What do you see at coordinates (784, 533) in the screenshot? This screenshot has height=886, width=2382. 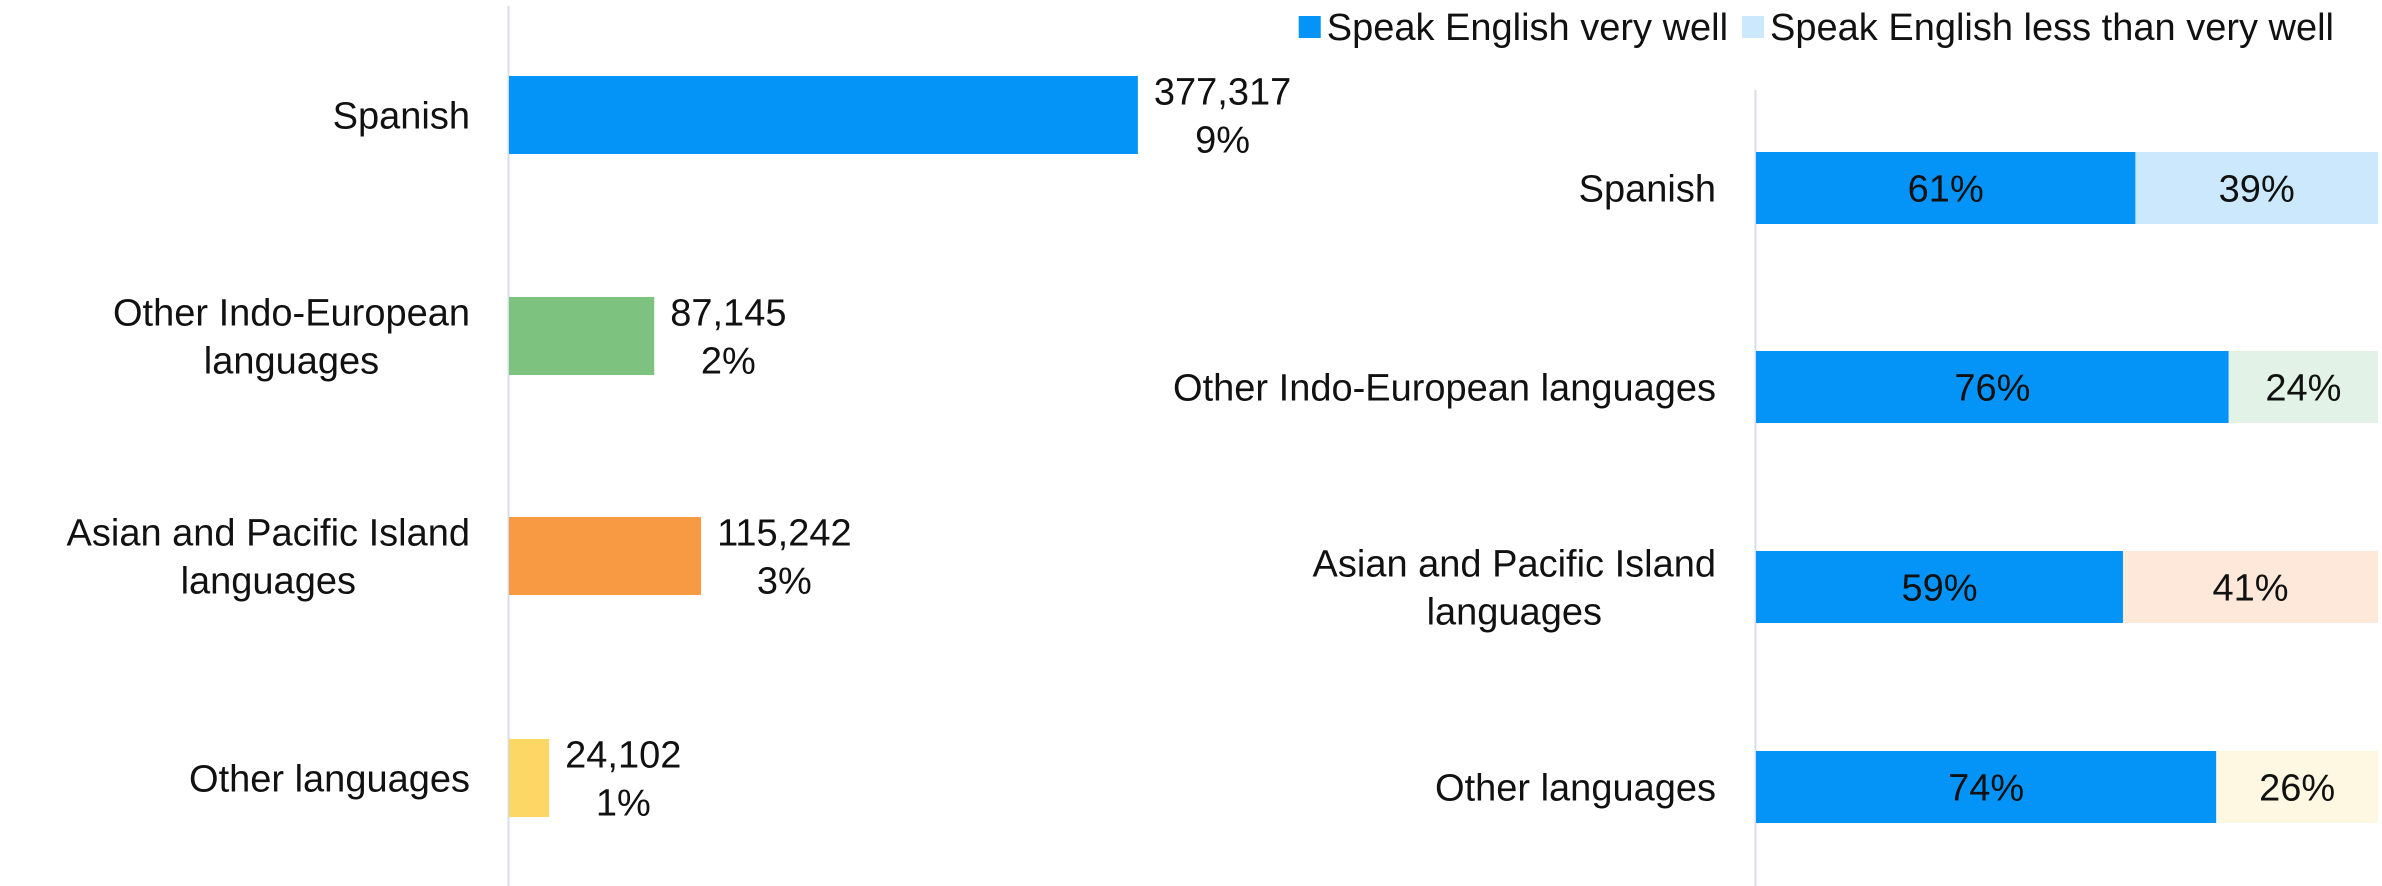 I see `data-label: 115,242` at bounding box center [784, 533].